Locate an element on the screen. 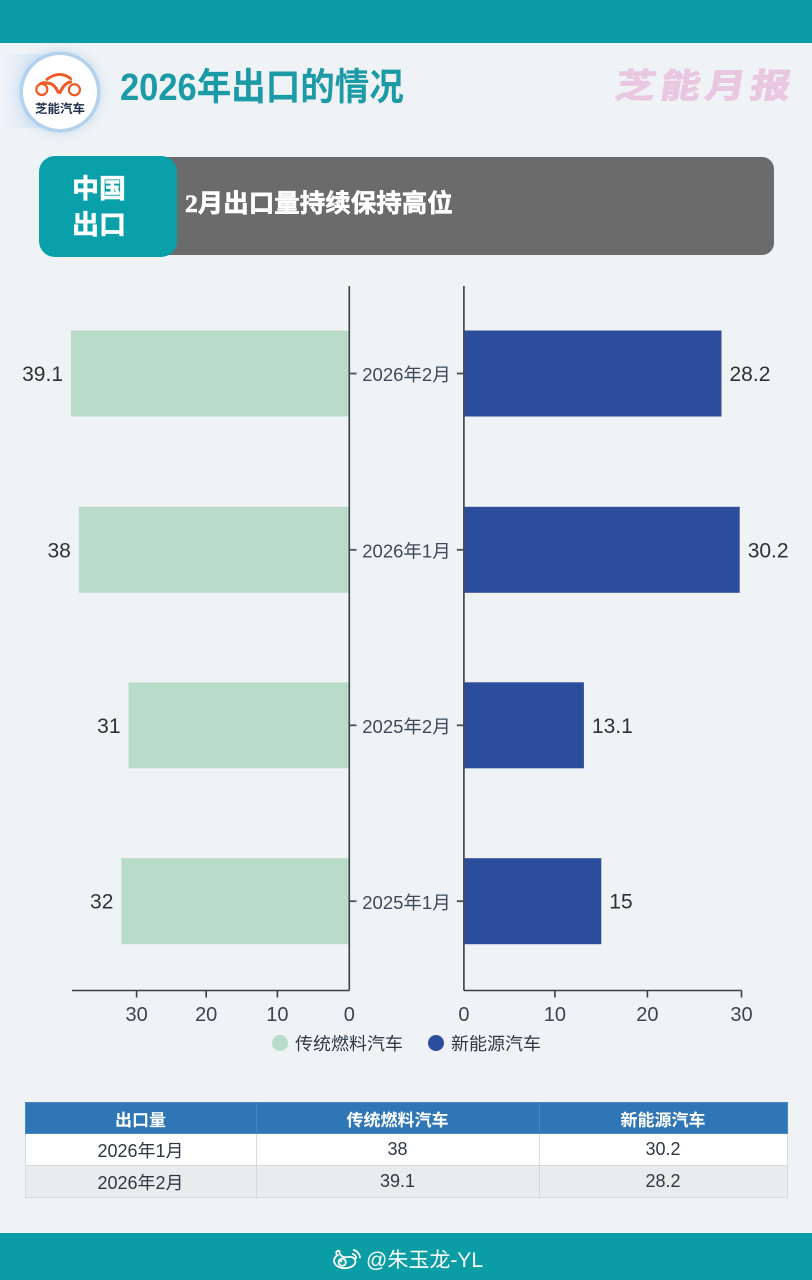 The width and height of the screenshot is (812, 1280). svg-text: 32 is located at coordinates (101, 902).